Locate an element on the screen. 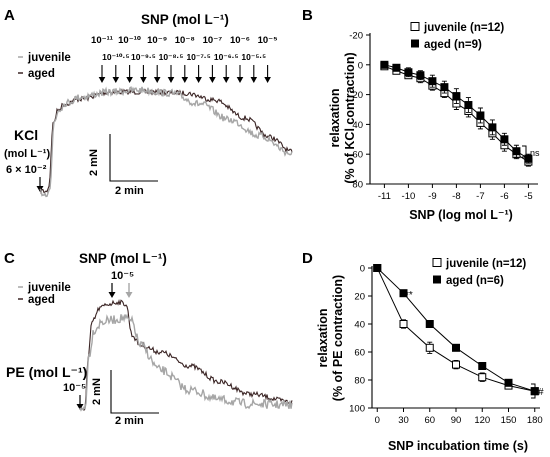  trace-c is located at coordinates (186, 355).